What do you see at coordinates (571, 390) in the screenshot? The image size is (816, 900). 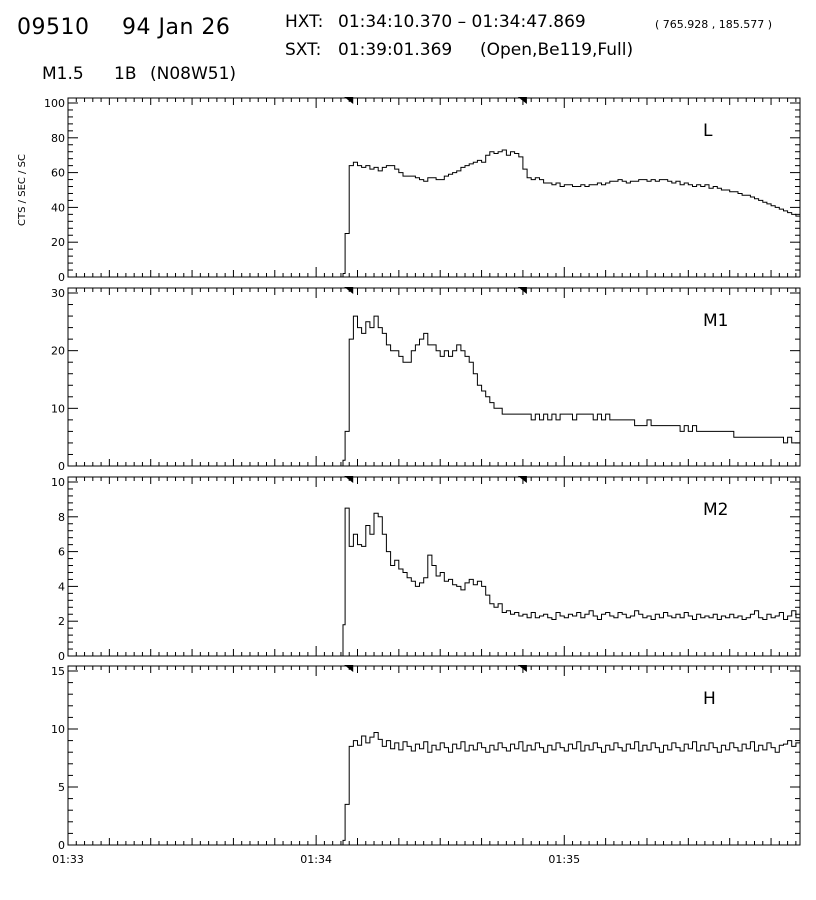 I see `series-line-m1` at bounding box center [571, 390].